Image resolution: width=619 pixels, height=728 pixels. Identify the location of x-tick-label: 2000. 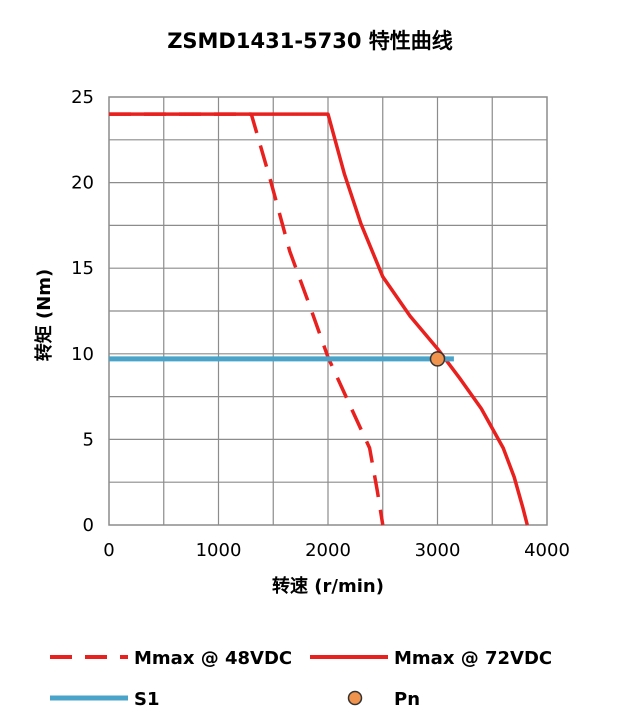
(328, 550).